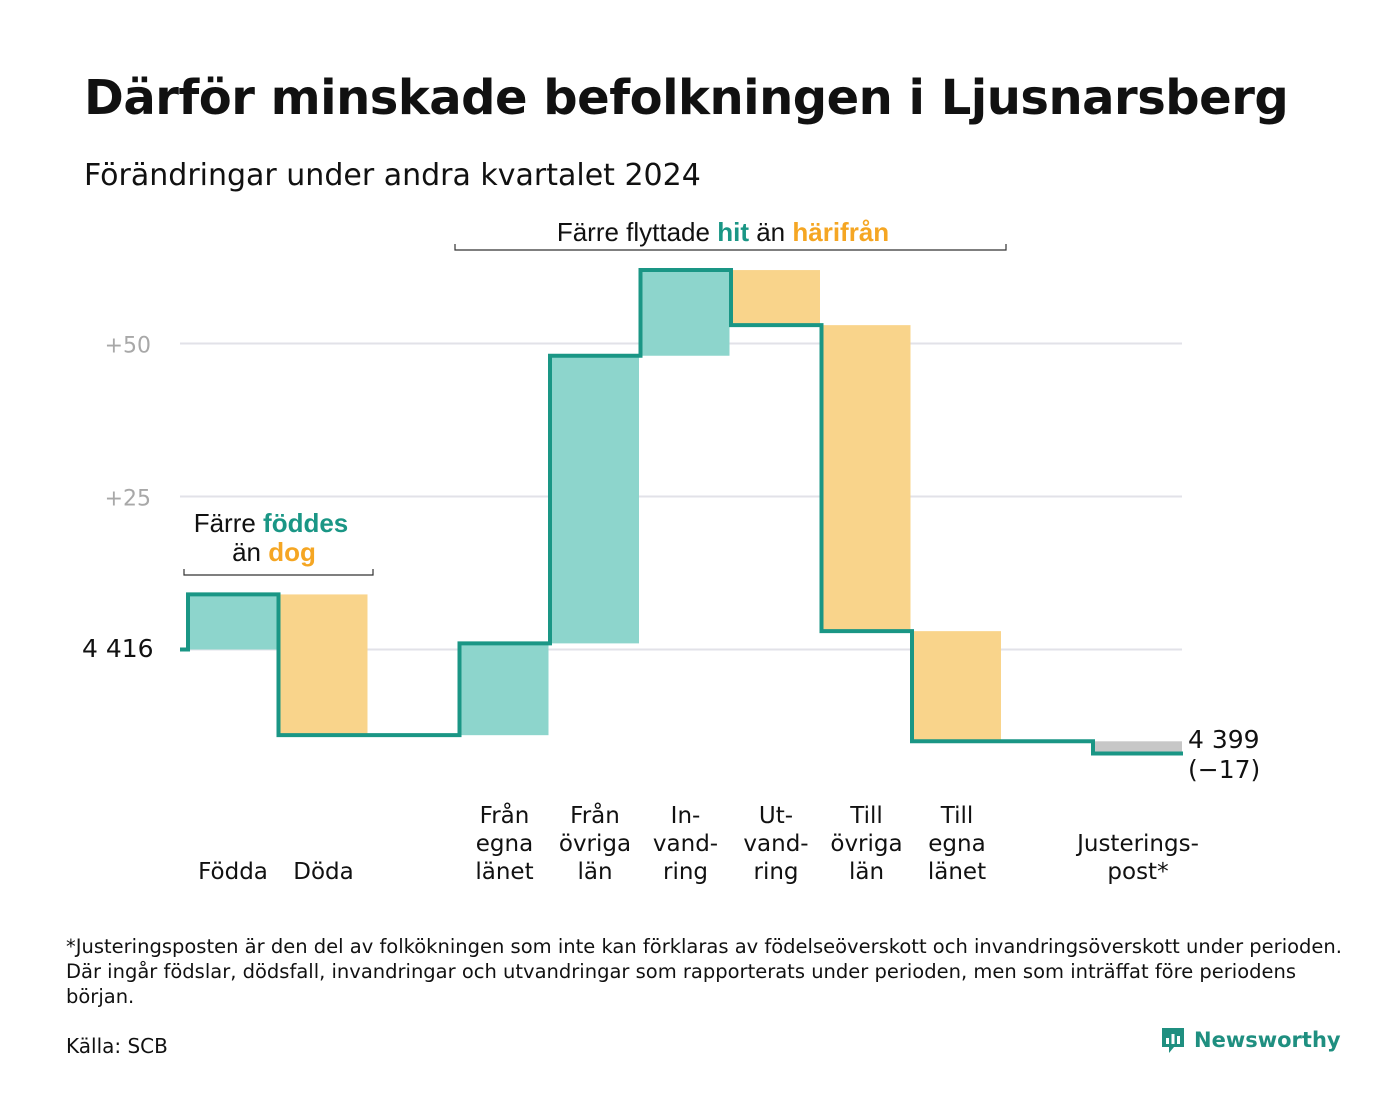  Describe the element at coordinates (305, 523) in the screenshot. I see `births-annotation-highlight-born: föddes` at that location.